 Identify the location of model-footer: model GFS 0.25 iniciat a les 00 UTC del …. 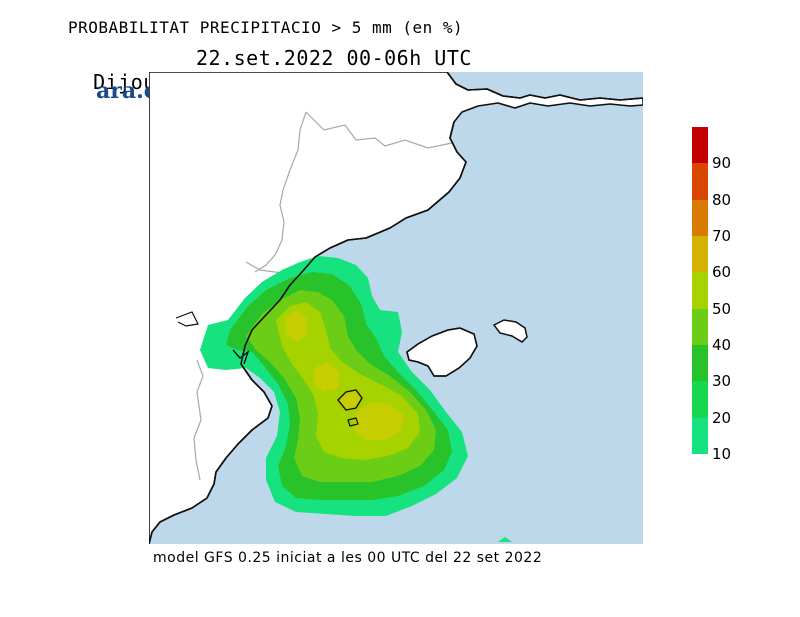
(348, 558).